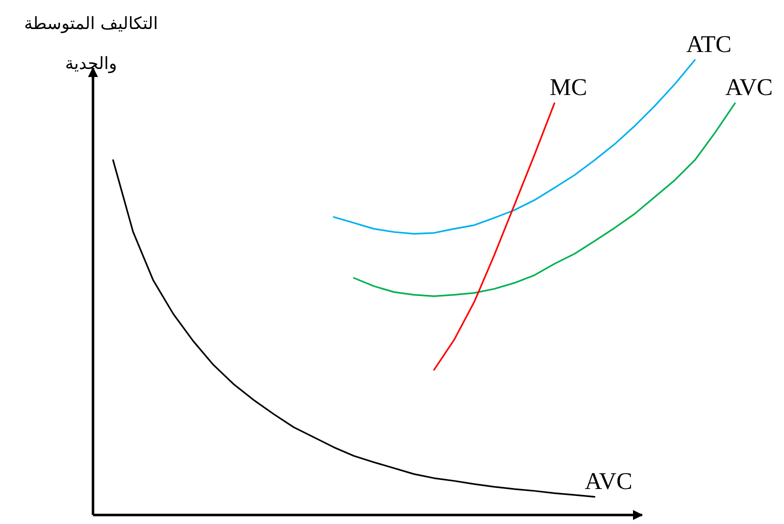 Image resolution: width=784 pixels, height=524 pixels. I want to click on series-label: MC, so click(569, 88).